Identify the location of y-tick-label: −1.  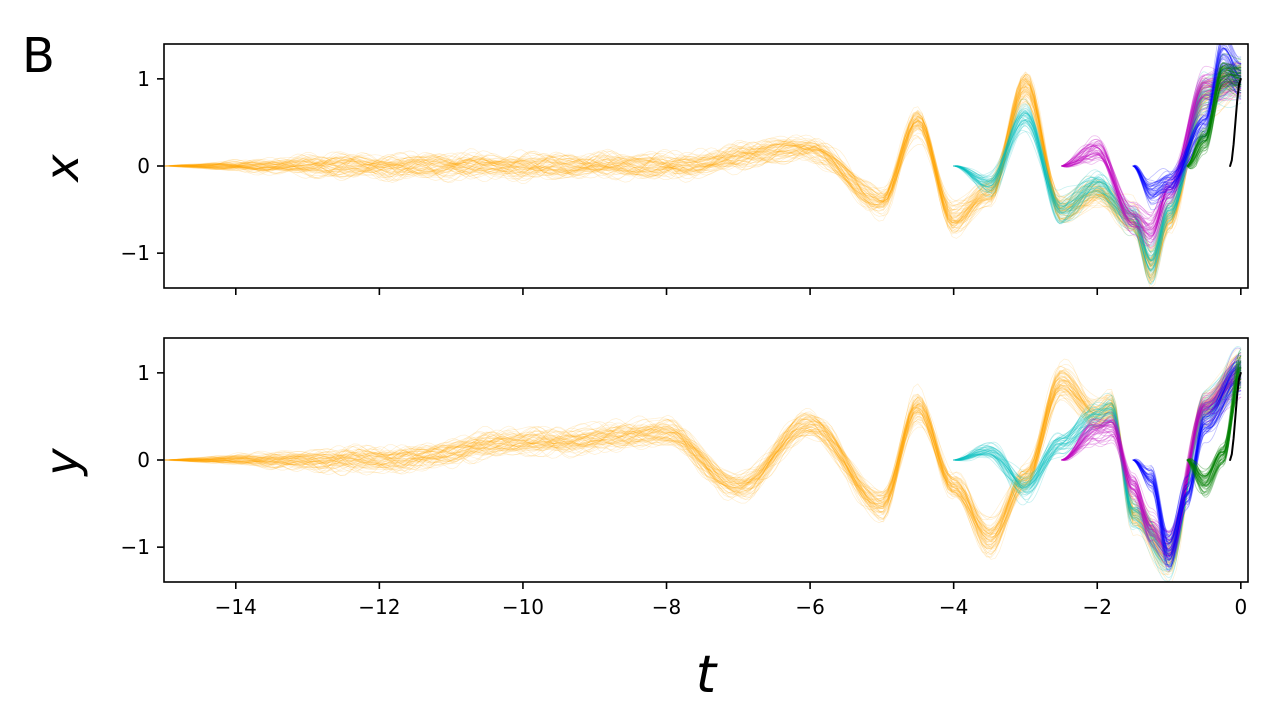
(135, 253).